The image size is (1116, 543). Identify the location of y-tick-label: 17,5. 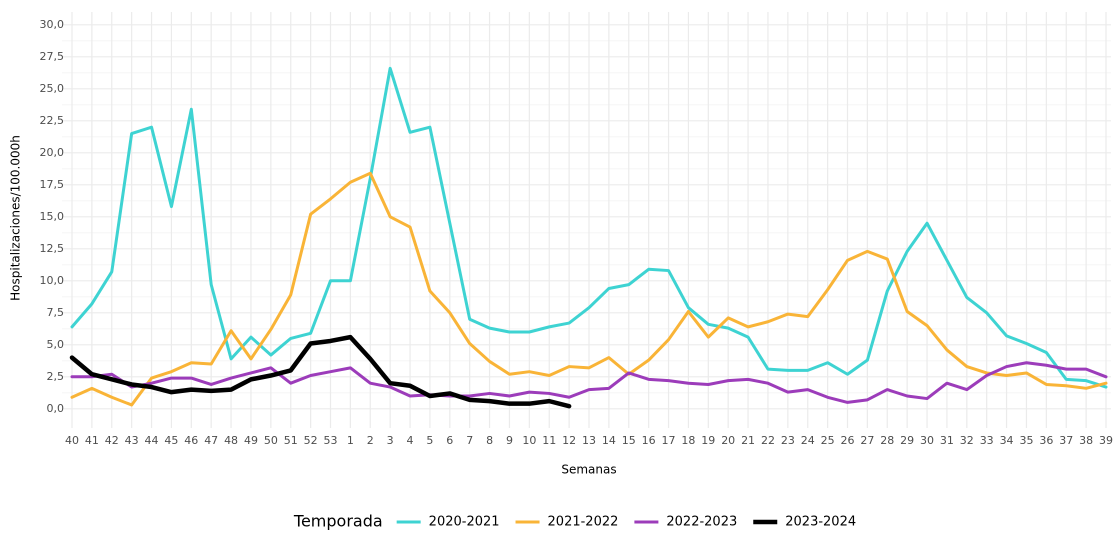
(52, 184).